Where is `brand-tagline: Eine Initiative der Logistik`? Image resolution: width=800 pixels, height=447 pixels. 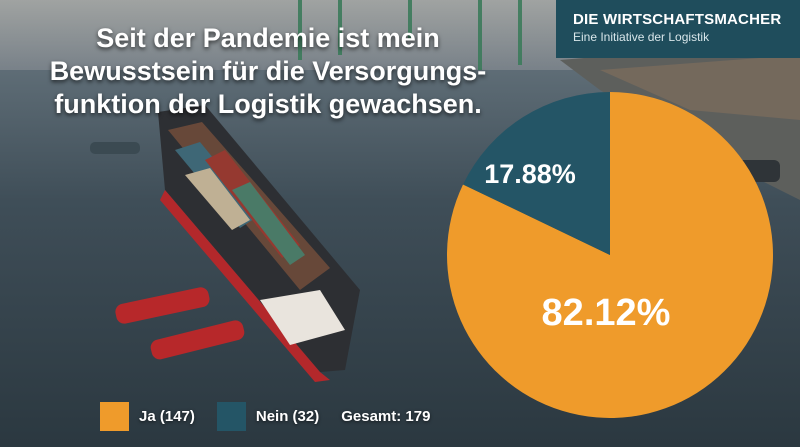
brand-tagline: Eine Initiative der Logistik is located at coordinates (641, 37).